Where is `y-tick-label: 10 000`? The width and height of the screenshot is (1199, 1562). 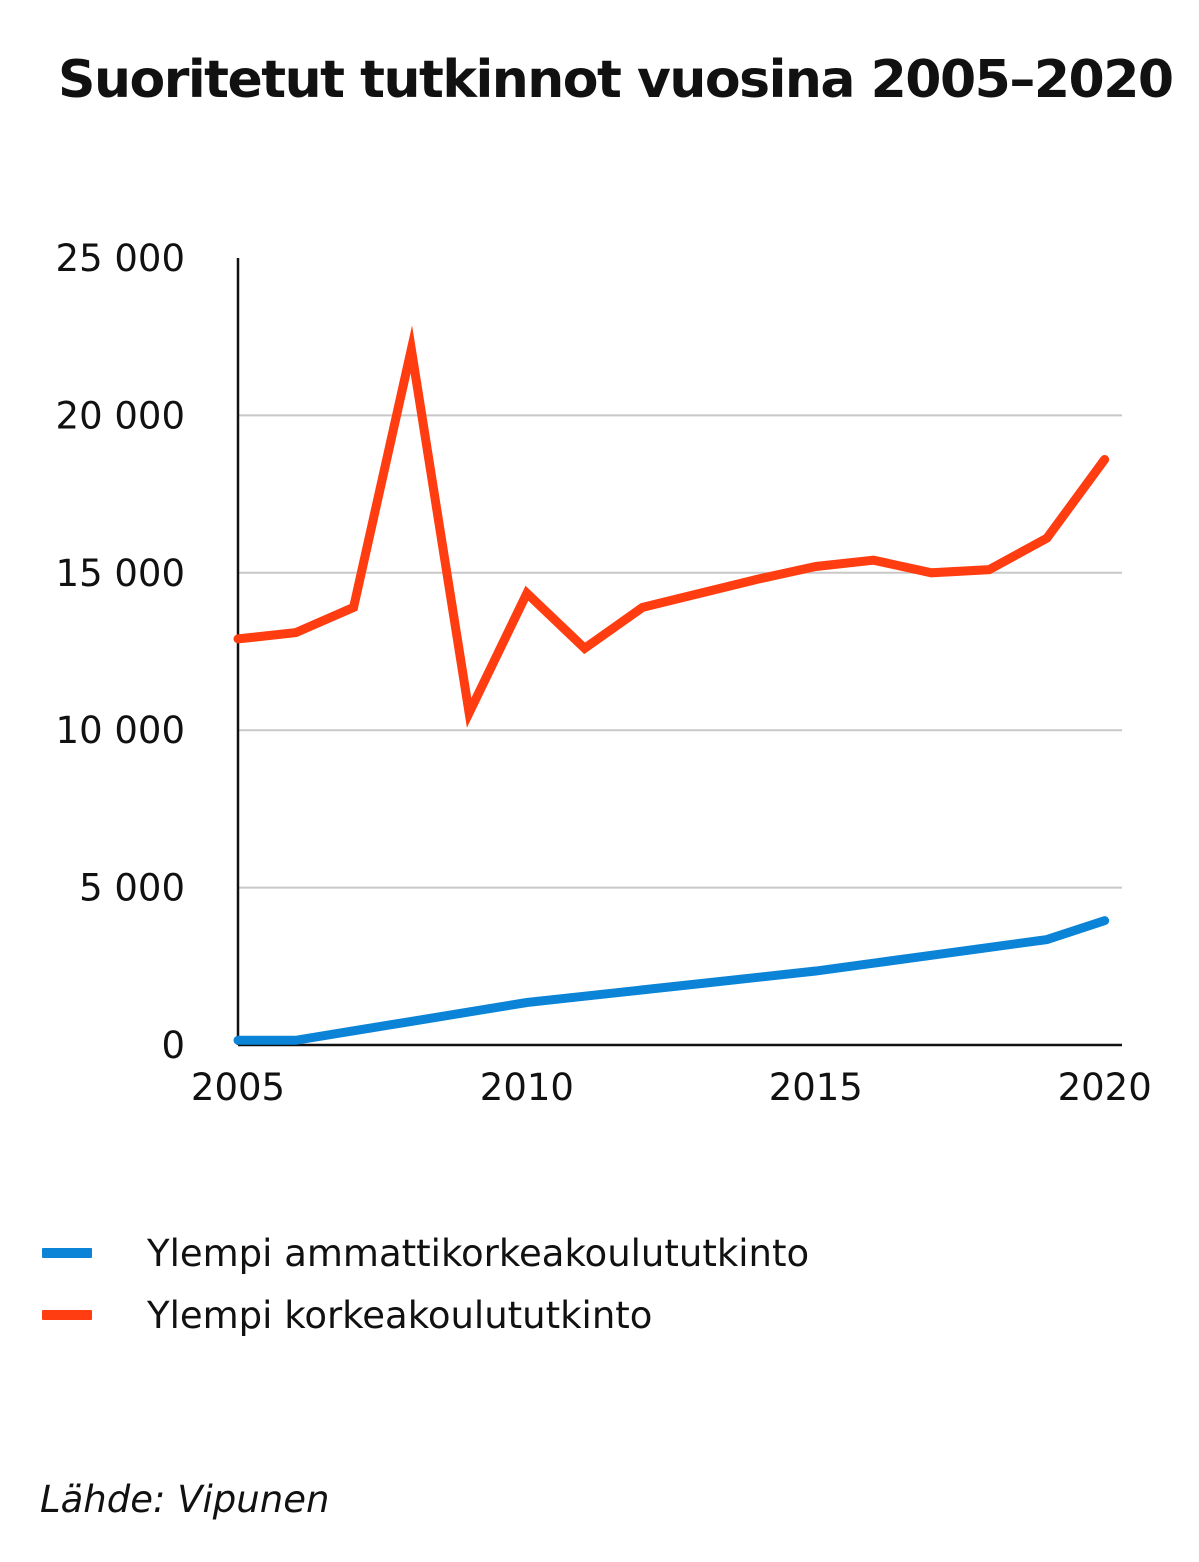 y-tick-label: 10 000 is located at coordinates (120, 730).